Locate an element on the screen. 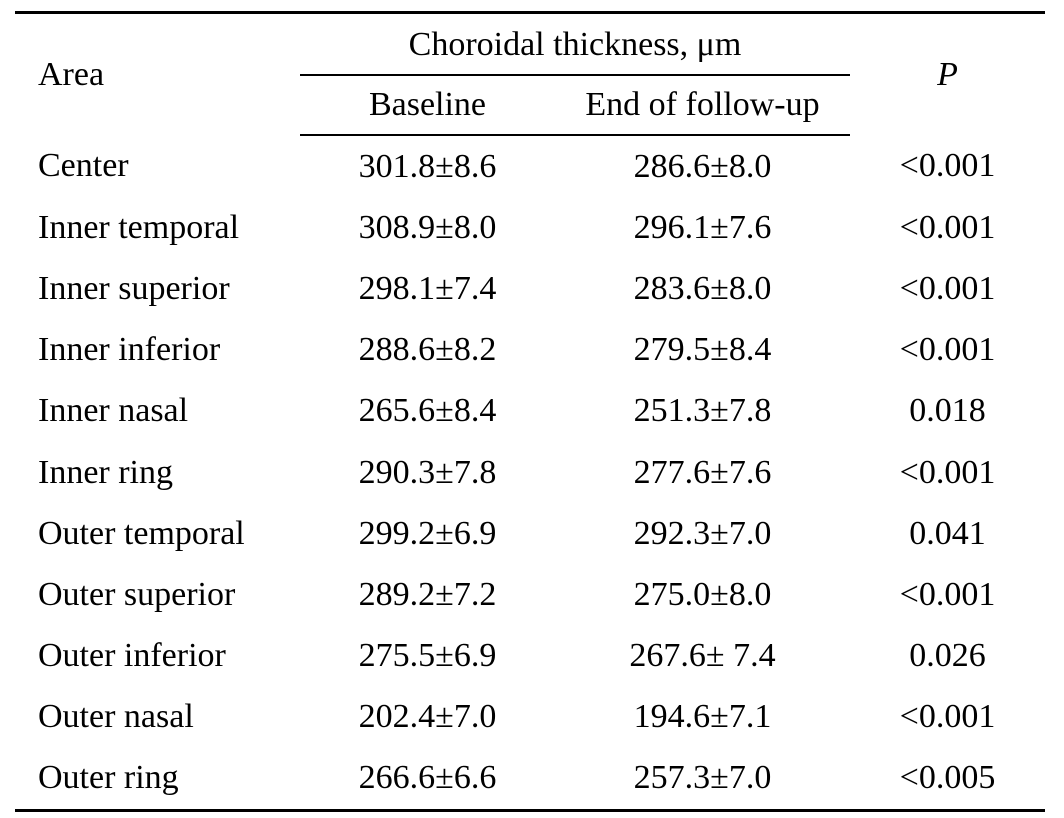 The width and height of the screenshot is (1064, 818). area-cell: Inner nasal is located at coordinates (113, 411).